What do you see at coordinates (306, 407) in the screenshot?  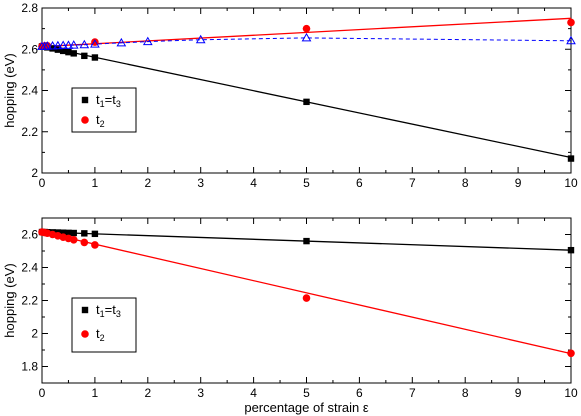 I see `x-axis-label: percentage of strain ε` at bounding box center [306, 407].